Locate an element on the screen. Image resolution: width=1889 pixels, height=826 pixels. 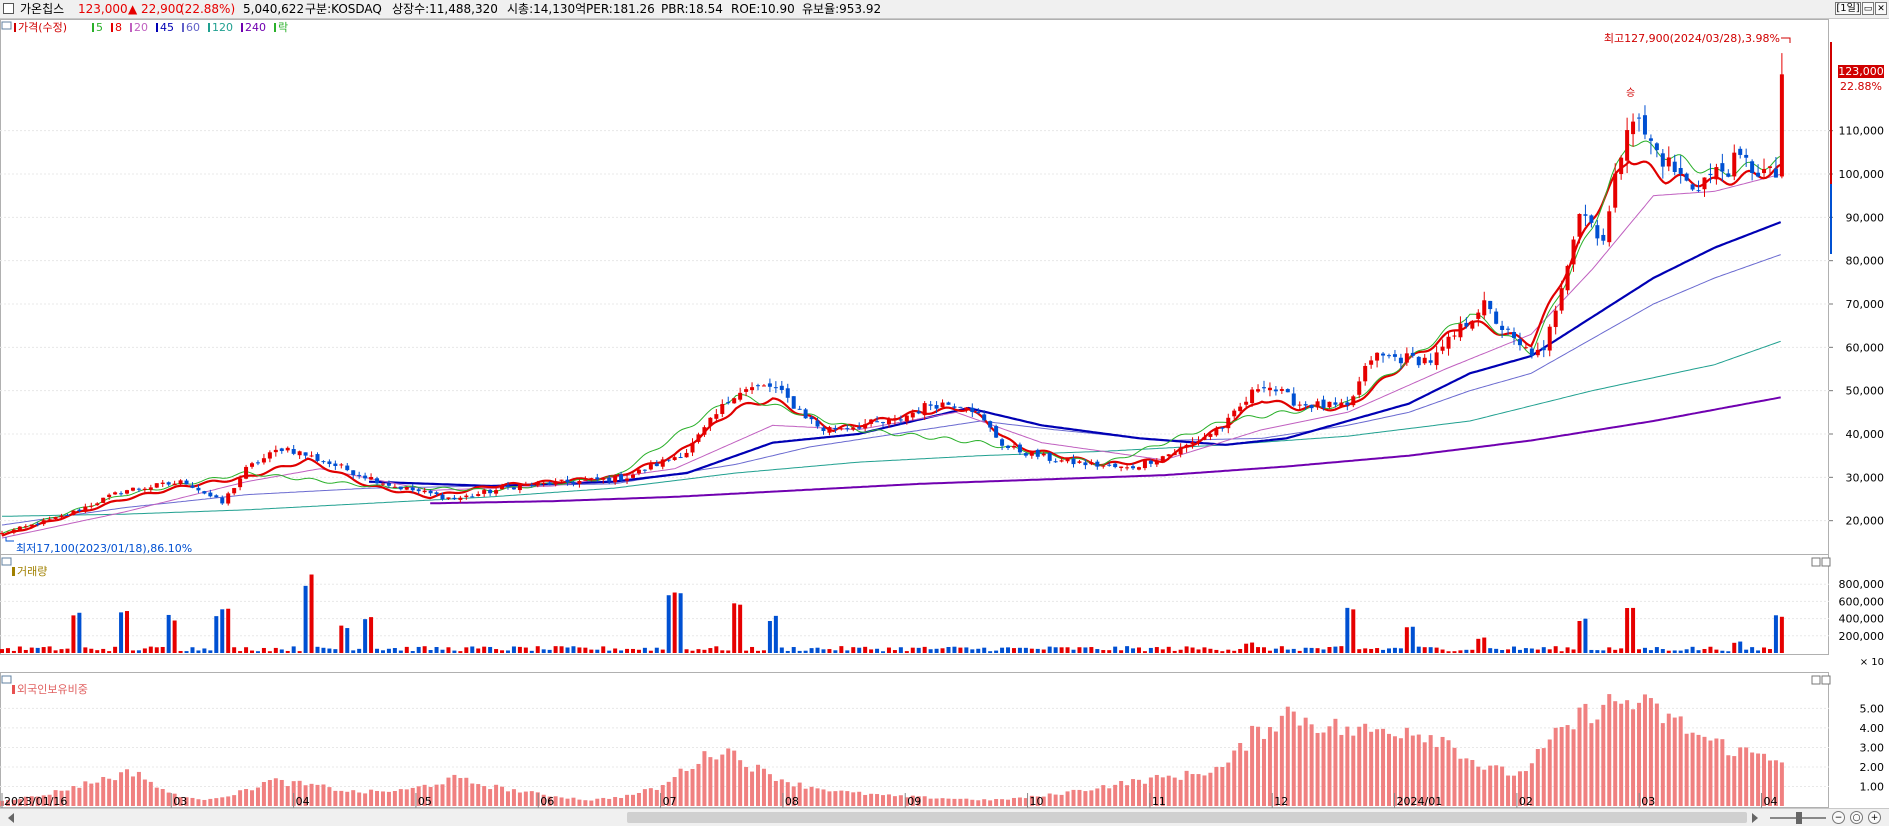
mktcap-readout: 시총:14,130억 is located at coordinates (547, 9).